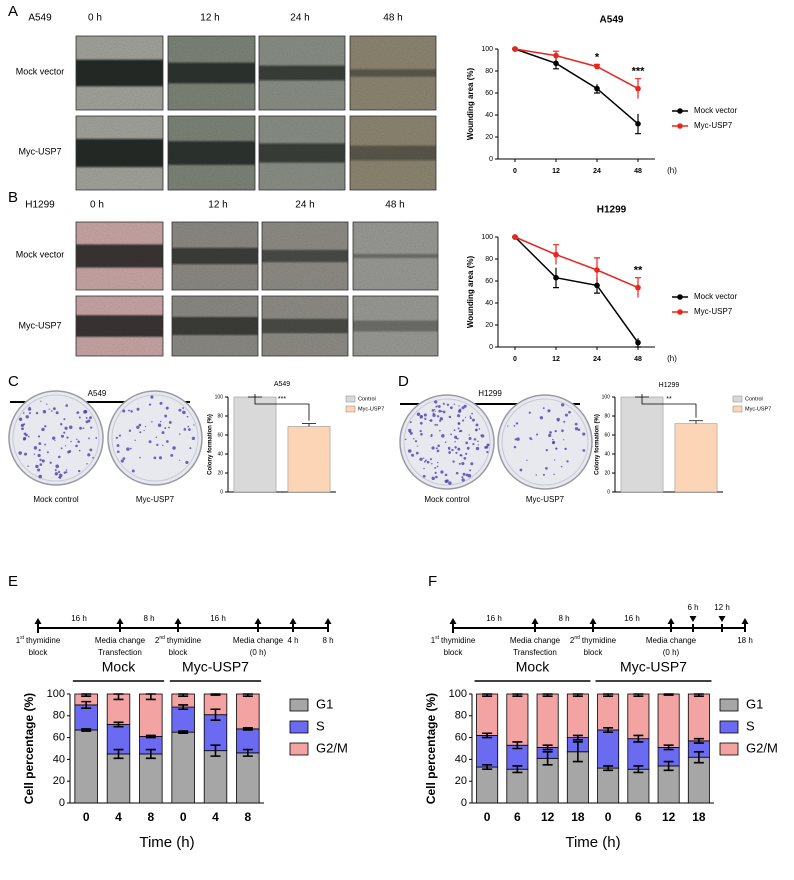  I want to click on x-tick-label: 48, so click(638, 359).